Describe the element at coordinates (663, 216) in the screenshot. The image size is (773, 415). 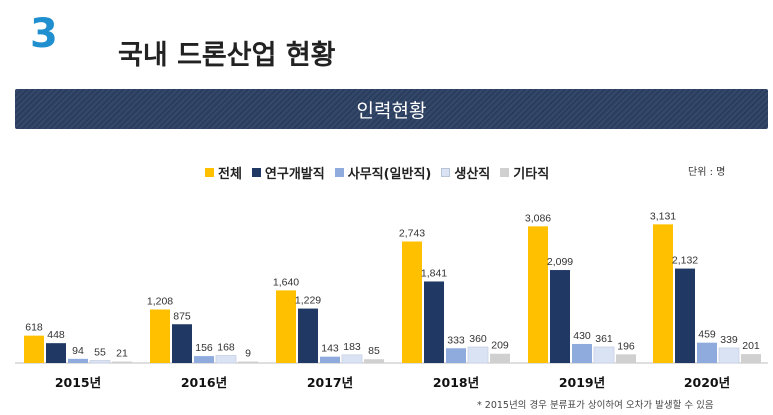
I see `data-label: 3,131` at that location.